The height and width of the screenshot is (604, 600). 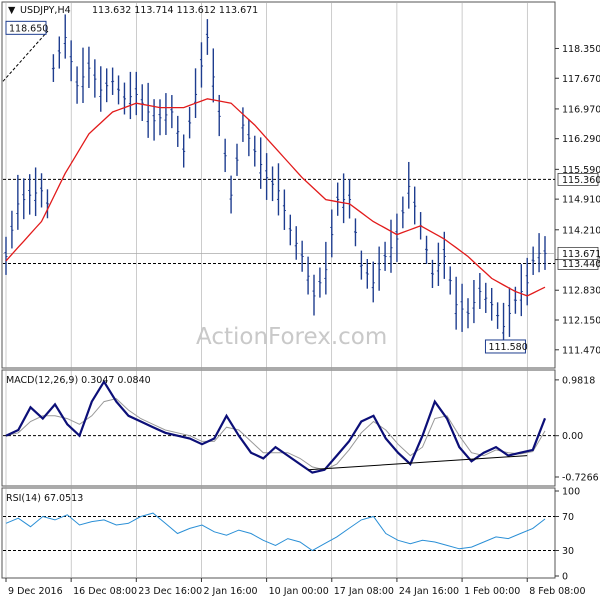 I want to click on current-price-tag-label: 113.671, so click(x=581, y=254).